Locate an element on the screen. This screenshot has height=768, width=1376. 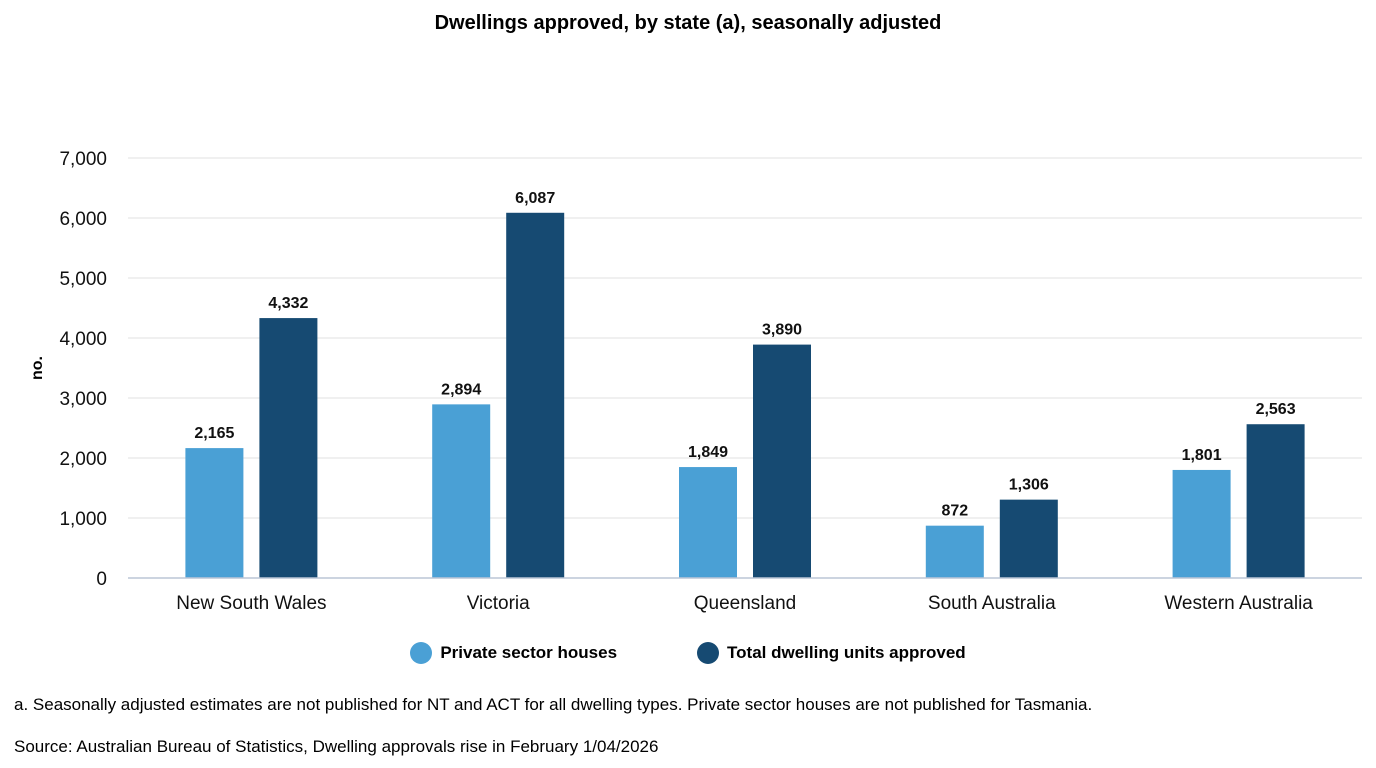
data-label: 2,165 is located at coordinates (214, 433).